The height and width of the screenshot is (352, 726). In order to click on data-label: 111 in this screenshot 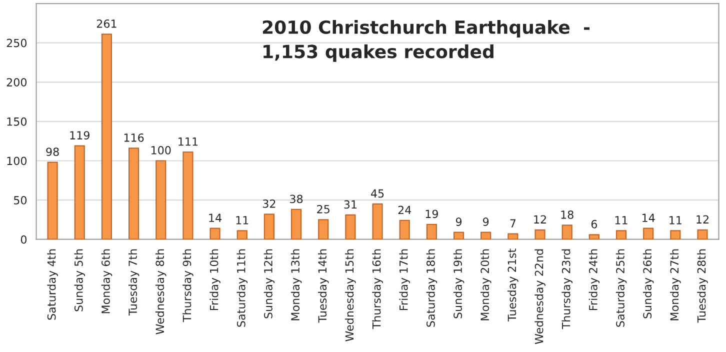, I will do `click(188, 142)`.